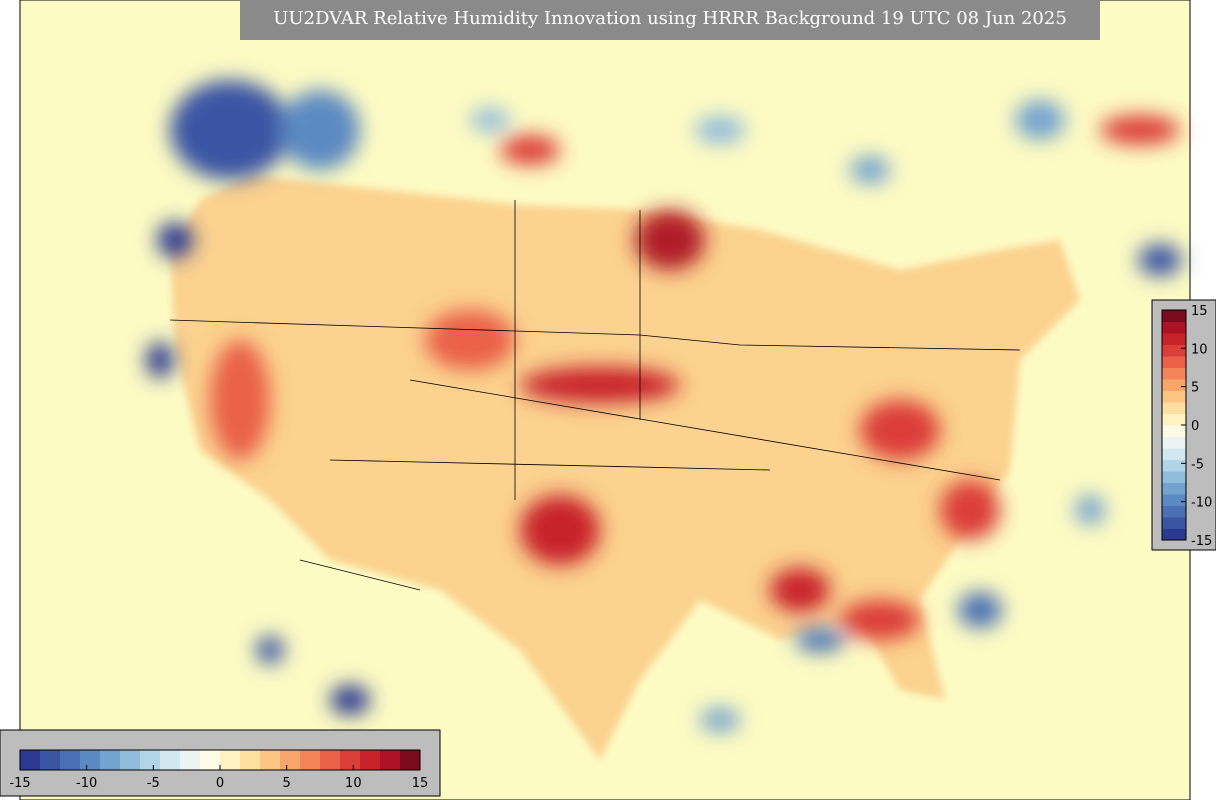  I want to click on title-background, so click(670, 20).